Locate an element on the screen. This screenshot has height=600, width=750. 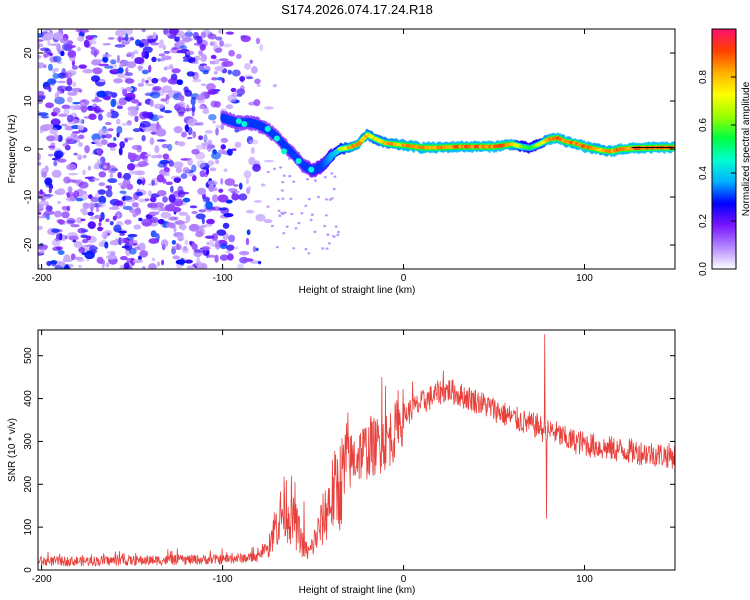
colorbar-tick-label: 0.6 is located at coordinates (703, 125).